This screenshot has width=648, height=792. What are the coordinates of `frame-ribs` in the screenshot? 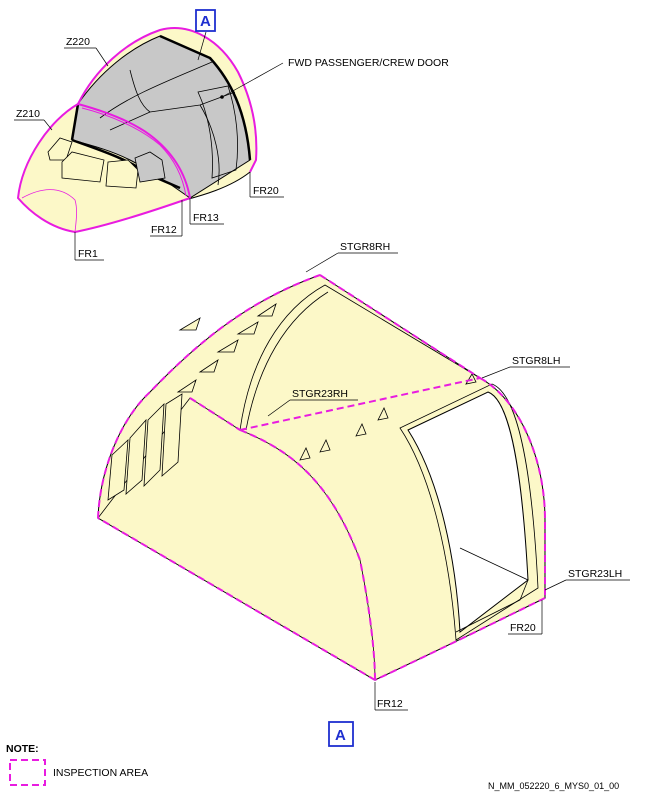 It's located at (192, 402).